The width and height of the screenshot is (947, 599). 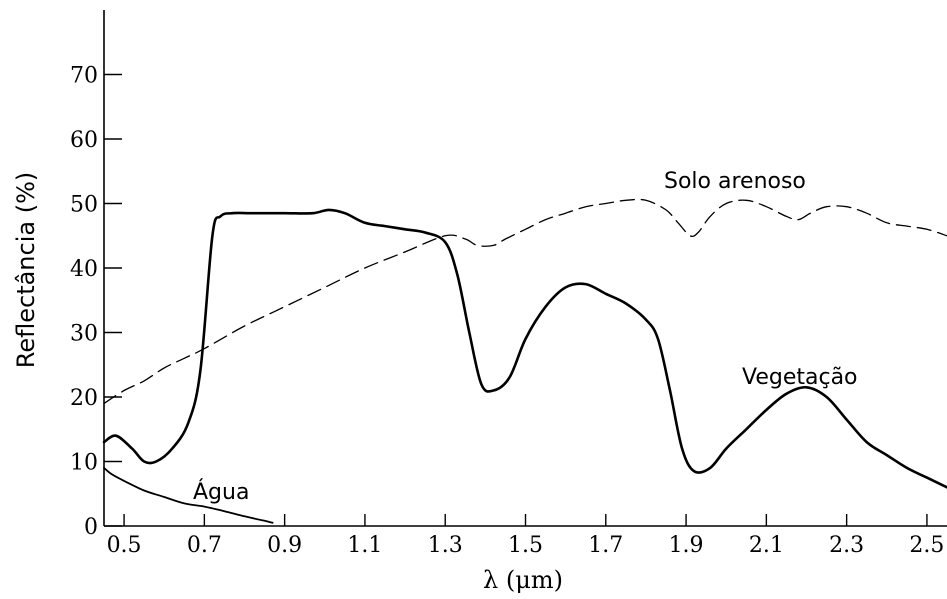 I want to click on x-tick-label: 0.9, so click(x=284, y=545).